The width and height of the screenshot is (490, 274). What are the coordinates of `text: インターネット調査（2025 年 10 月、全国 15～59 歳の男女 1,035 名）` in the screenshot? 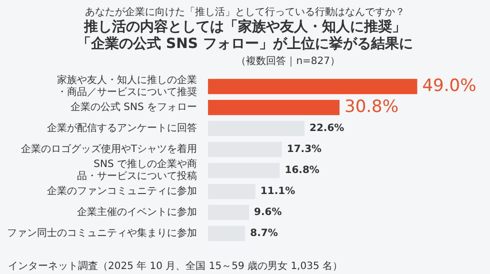 It's located at (175, 266).